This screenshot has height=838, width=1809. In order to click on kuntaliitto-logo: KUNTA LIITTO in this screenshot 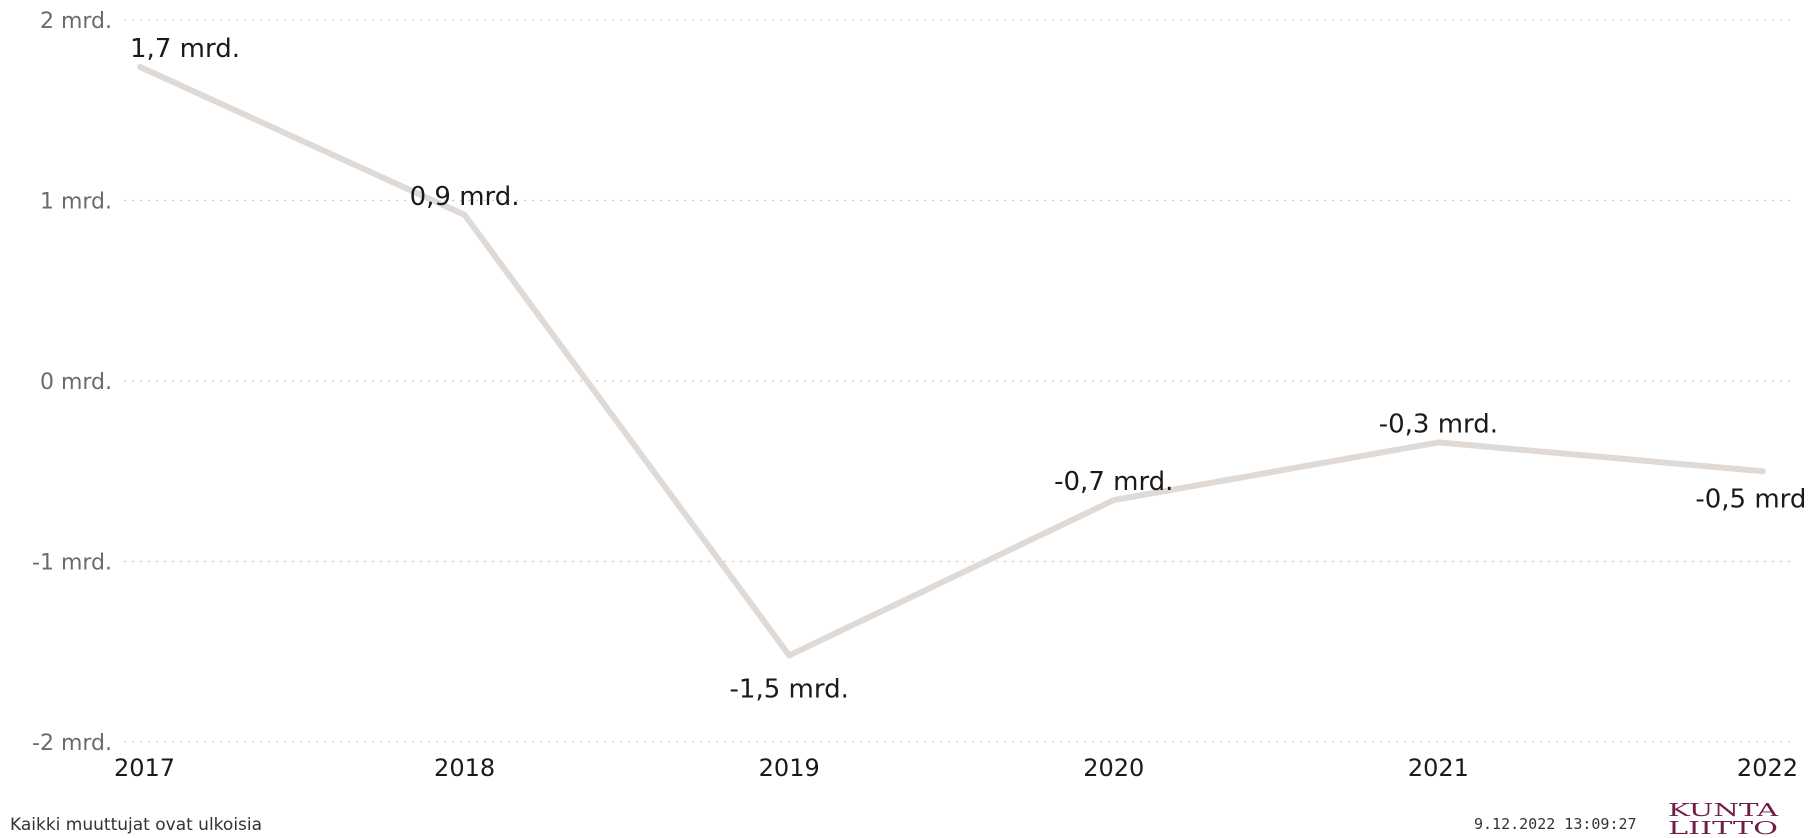, I will do `click(1724, 818)`.